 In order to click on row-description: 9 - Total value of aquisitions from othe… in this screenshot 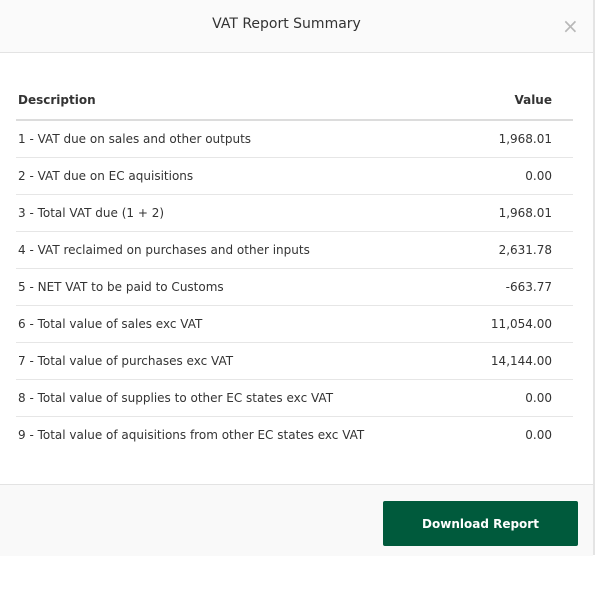, I will do `click(191, 435)`.